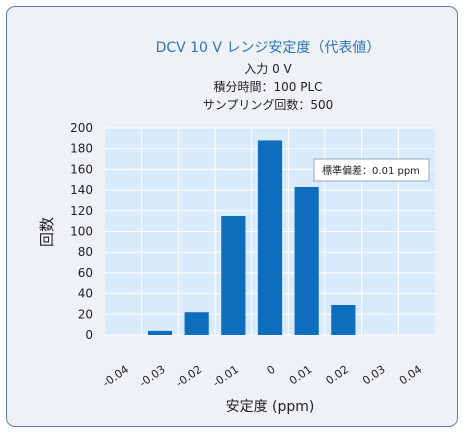 The width and height of the screenshot is (468, 437). Describe the element at coordinates (115, 376) in the screenshot. I see `x-tick-label: -0.04` at that location.